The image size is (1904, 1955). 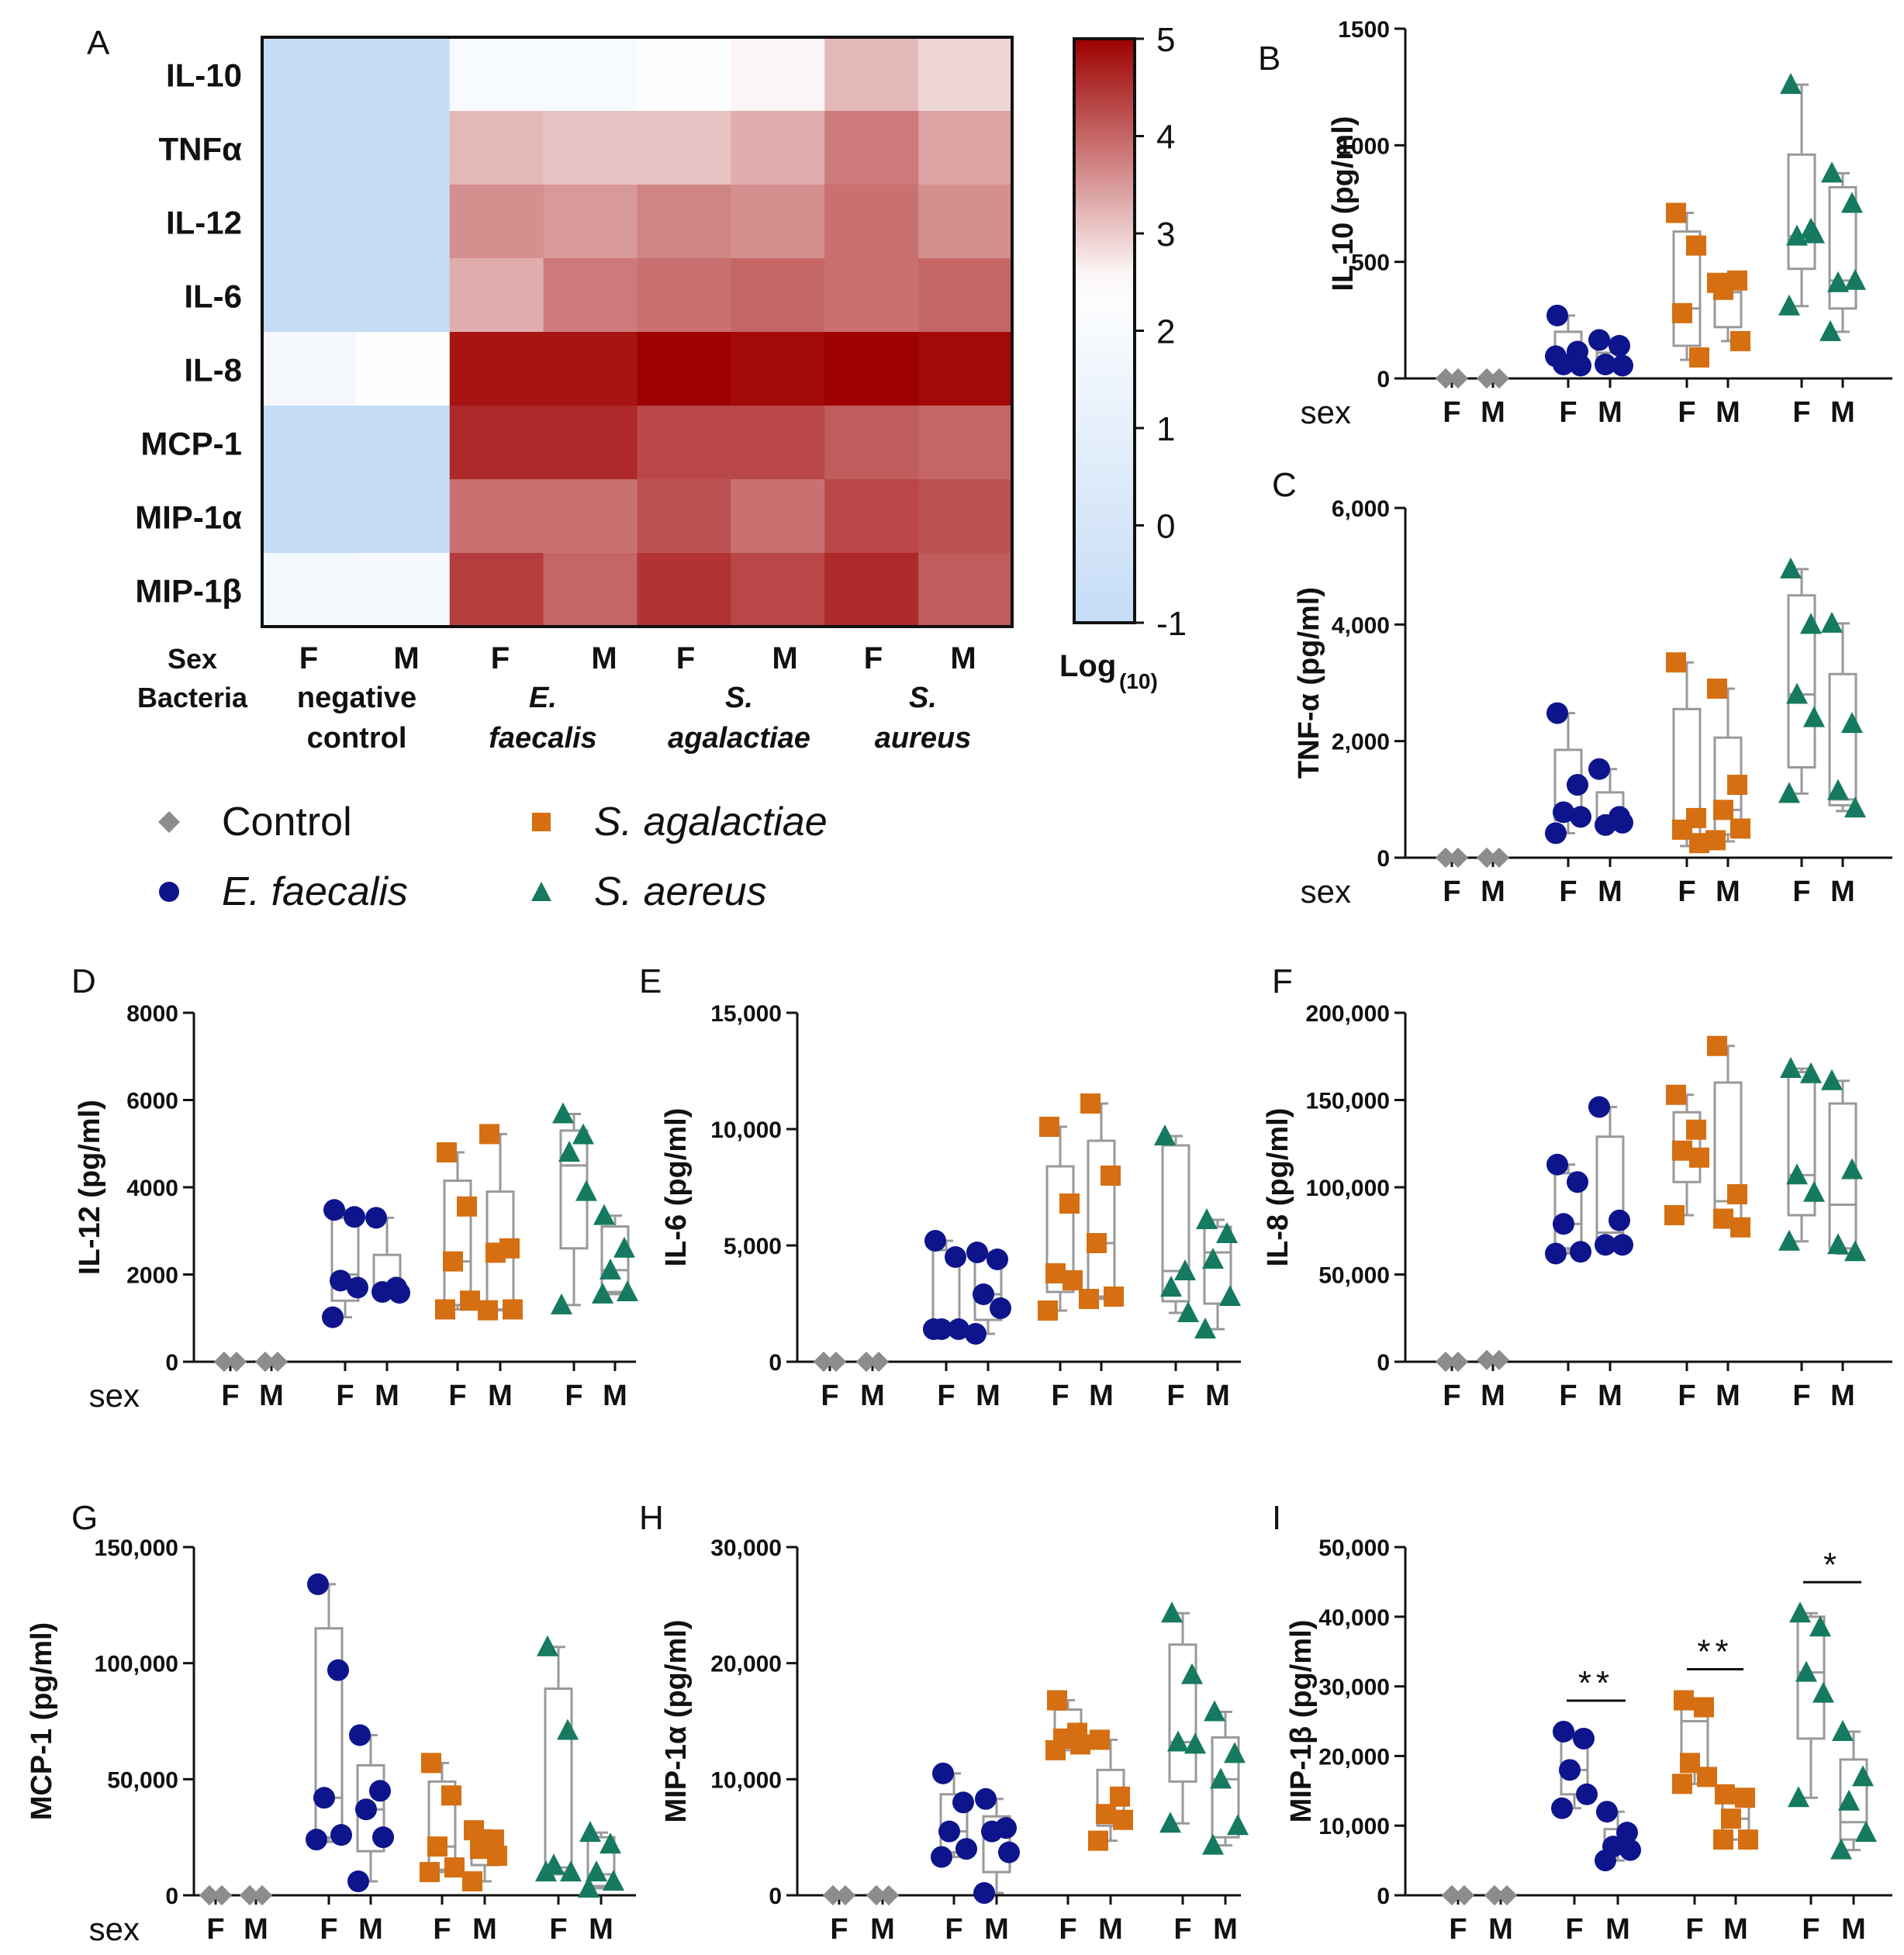 I want to click on y-axis-label: IL-6 (pg/ml), so click(x=677, y=1187).